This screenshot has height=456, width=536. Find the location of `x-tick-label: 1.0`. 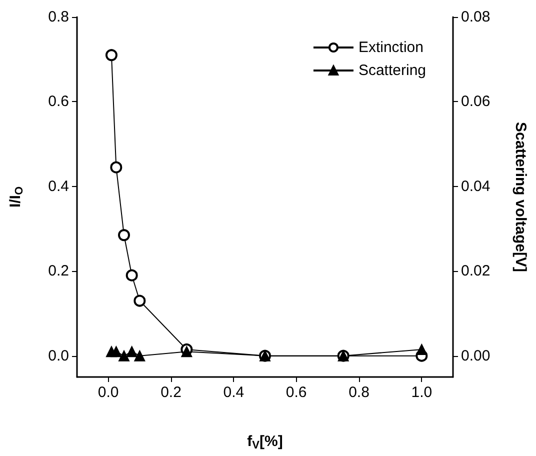

x-tick-label: 1.0 is located at coordinates (421, 392).